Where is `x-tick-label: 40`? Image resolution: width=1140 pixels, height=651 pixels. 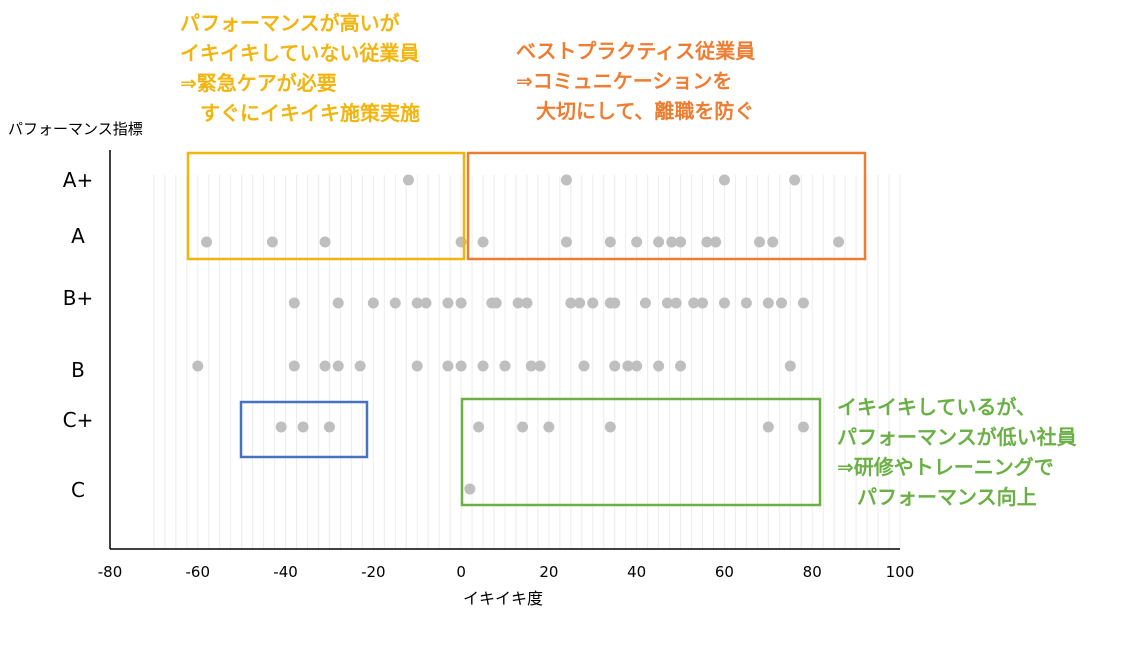
x-tick-label: 40 is located at coordinates (636, 572).